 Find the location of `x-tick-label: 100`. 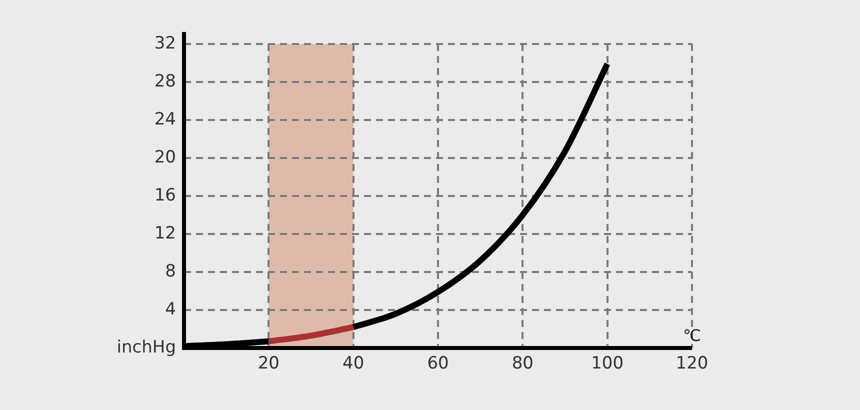

x-tick-label: 100 is located at coordinates (607, 364).